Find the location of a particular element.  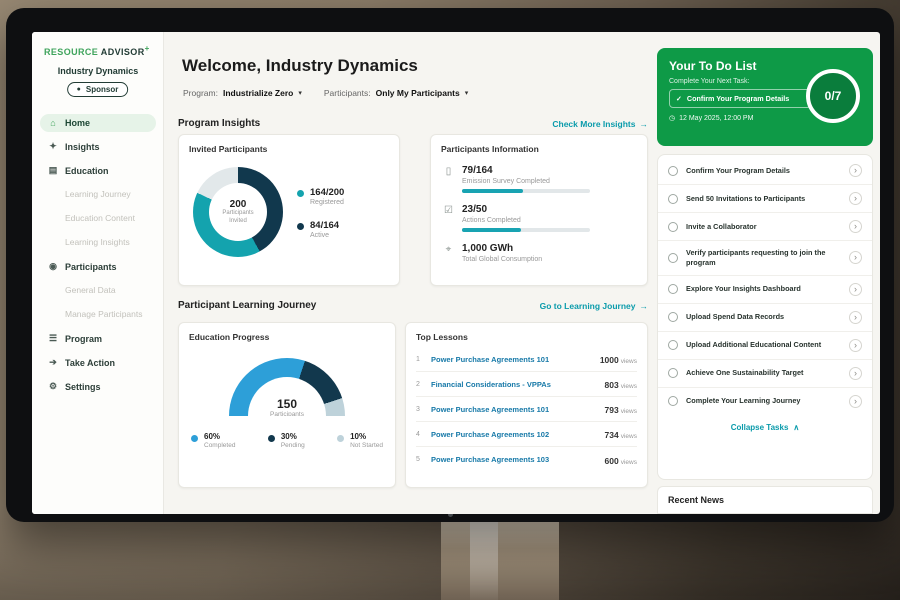

recent-news-card: Recent News is located at coordinates (765, 500).